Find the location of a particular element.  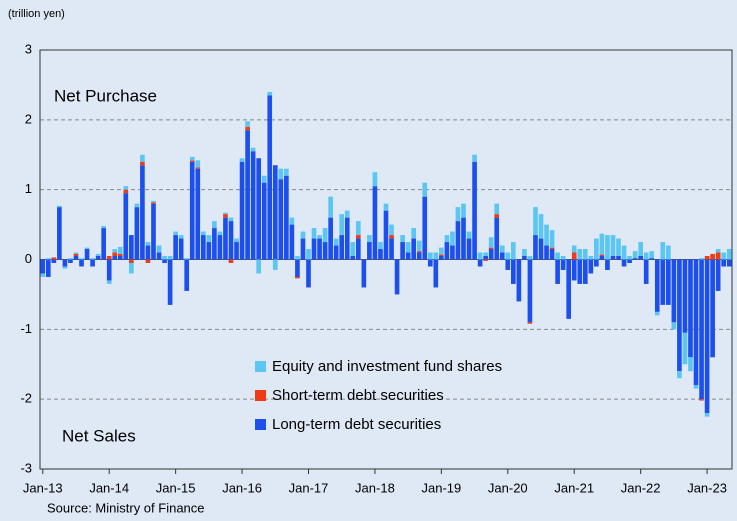

y-tick-label: 0 is located at coordinates (28, 258).